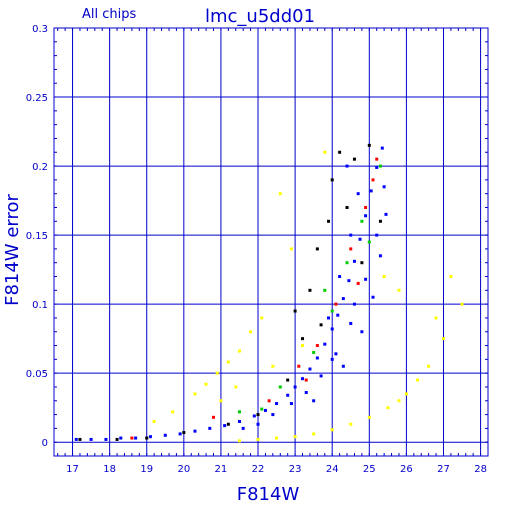 This screenshot has height=512, width=512. What do you see at coordinates (146, 469) in the screenshot?
I see `x-tick-label: 19` at bounding box center [146, 469].